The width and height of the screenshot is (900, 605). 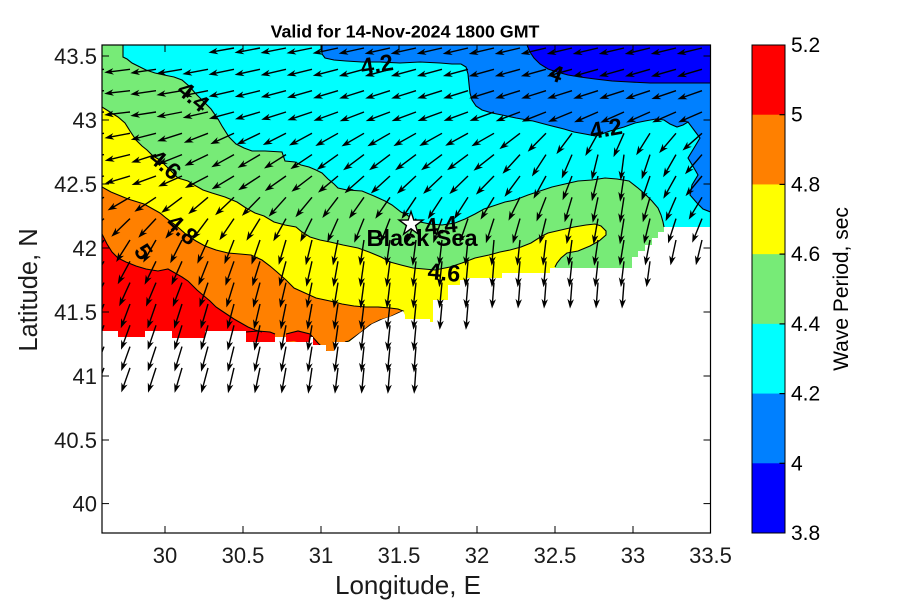 What do you see at coordinates (805, 533) in the screenshot?
I see `svg-text: 3.8` at bounding box center [805, 533].